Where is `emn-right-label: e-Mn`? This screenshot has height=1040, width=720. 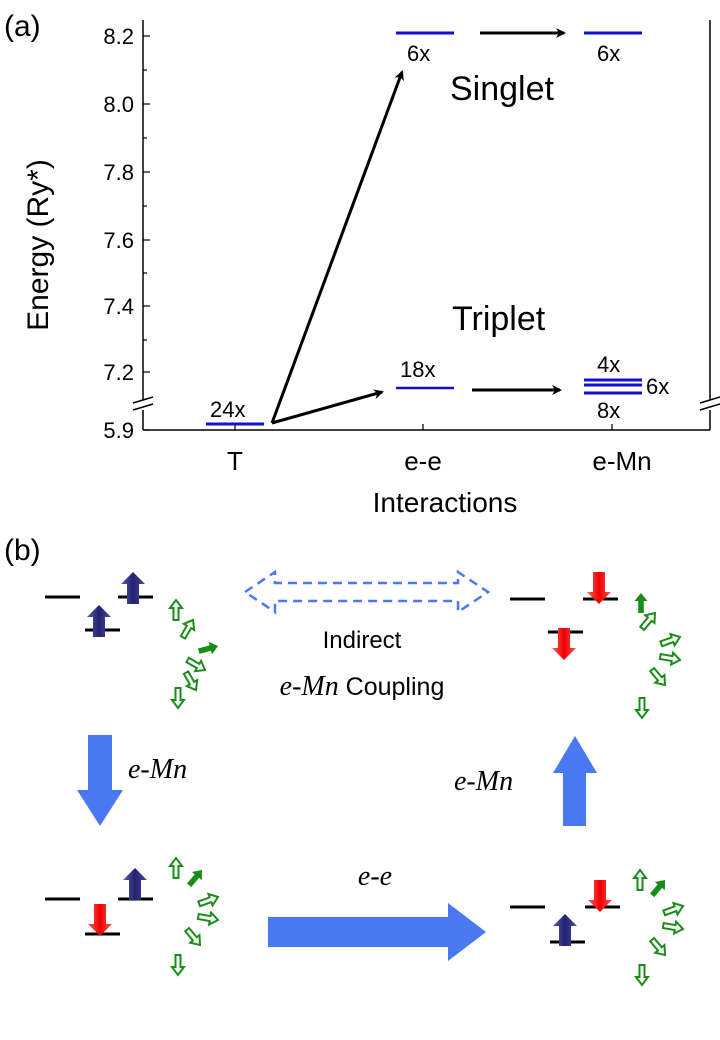 emn-right-label: e-Mn is located at coordinates (483, 781).